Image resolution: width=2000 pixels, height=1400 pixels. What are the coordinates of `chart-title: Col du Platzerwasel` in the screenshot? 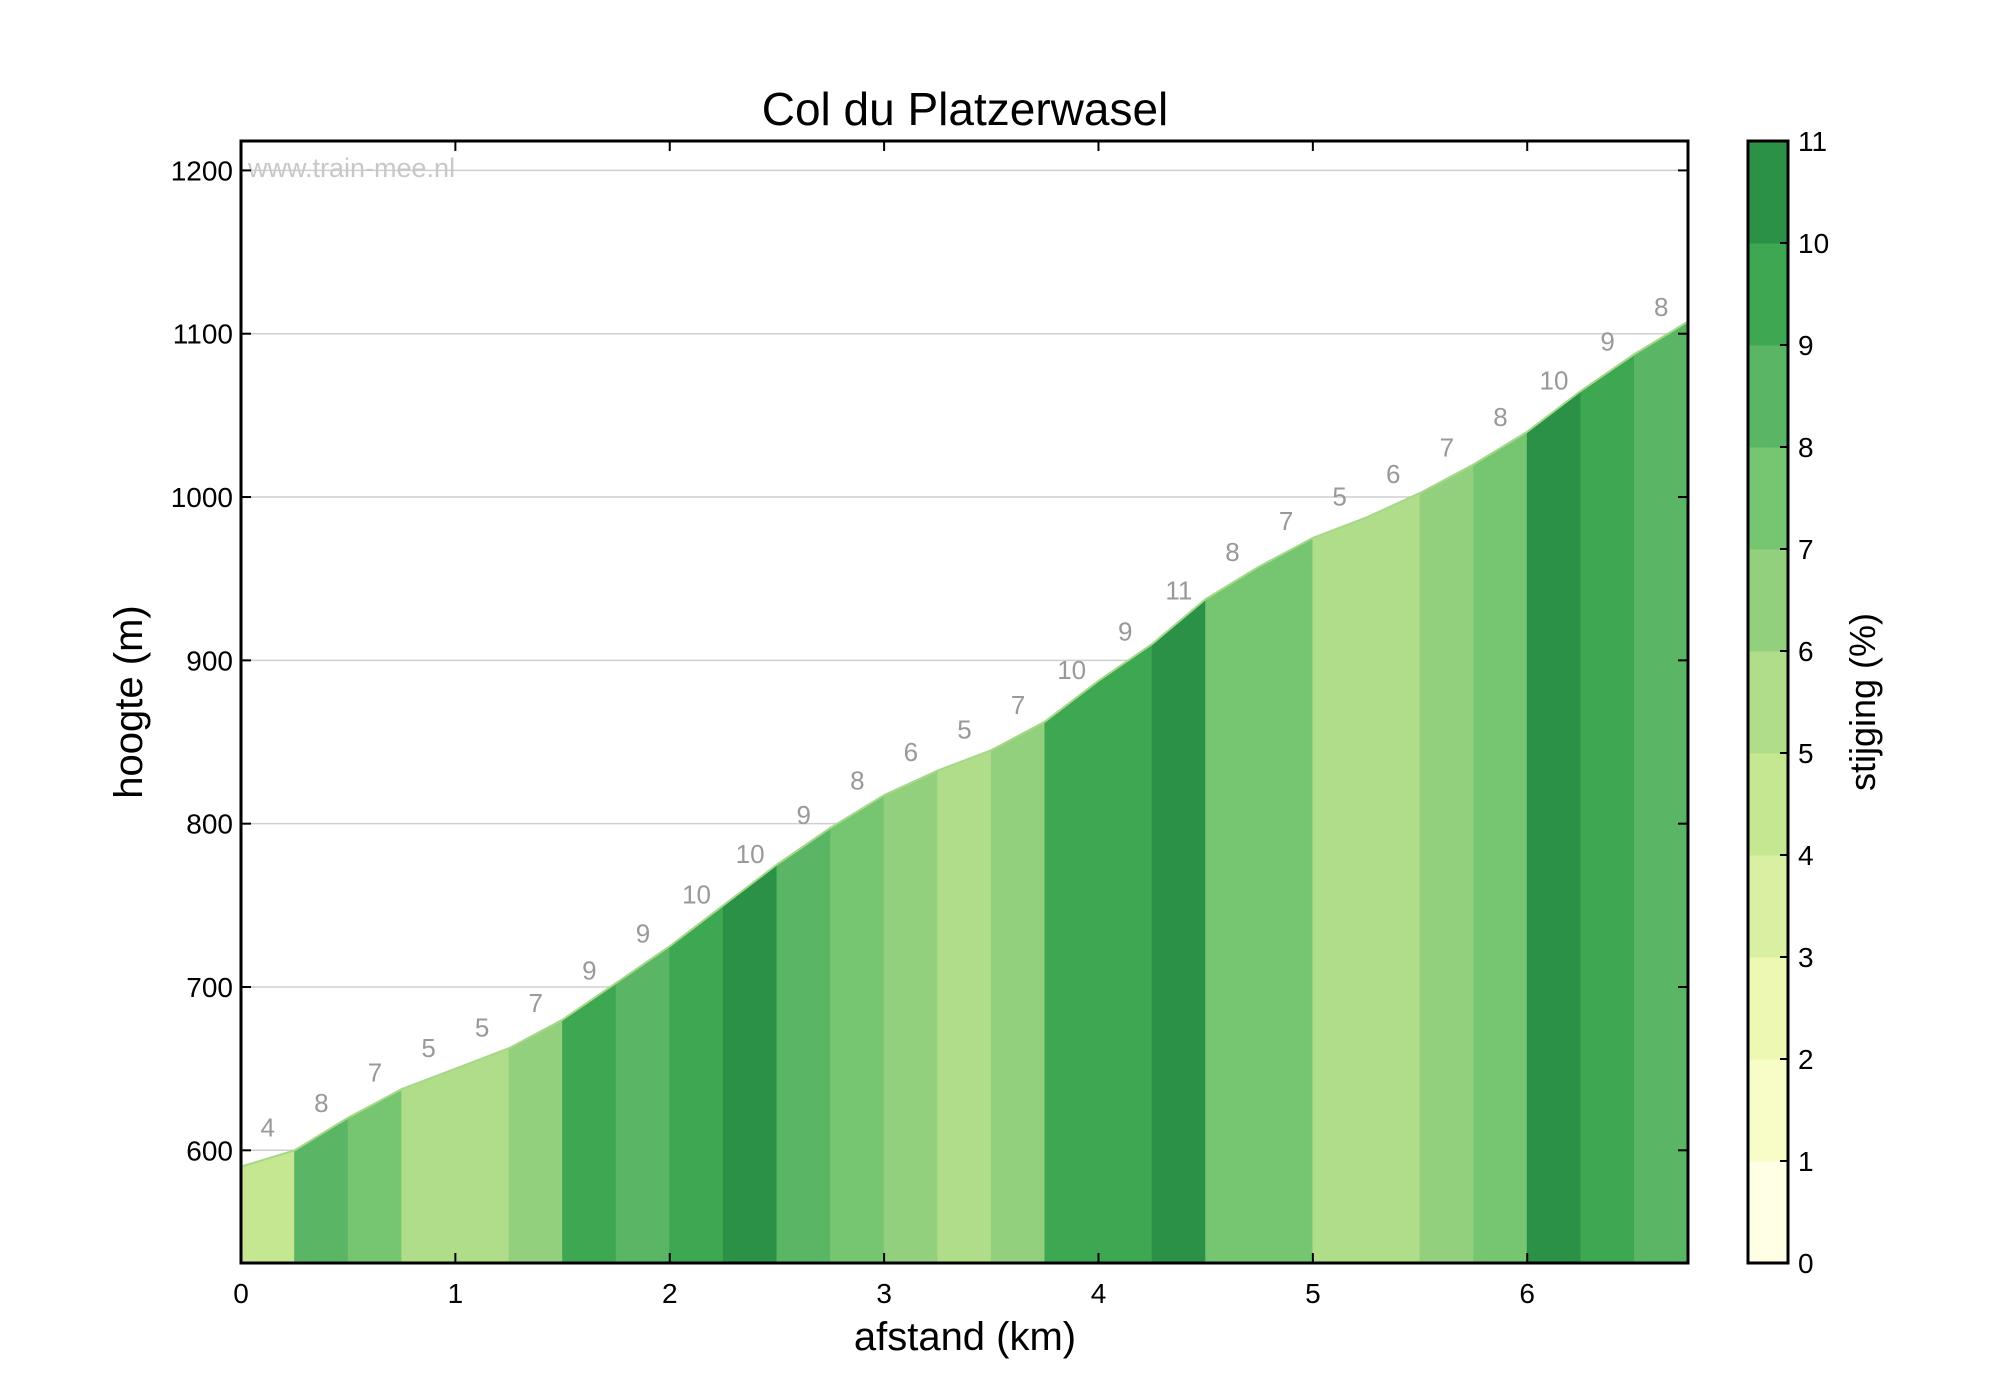 It's located at (965, 109).